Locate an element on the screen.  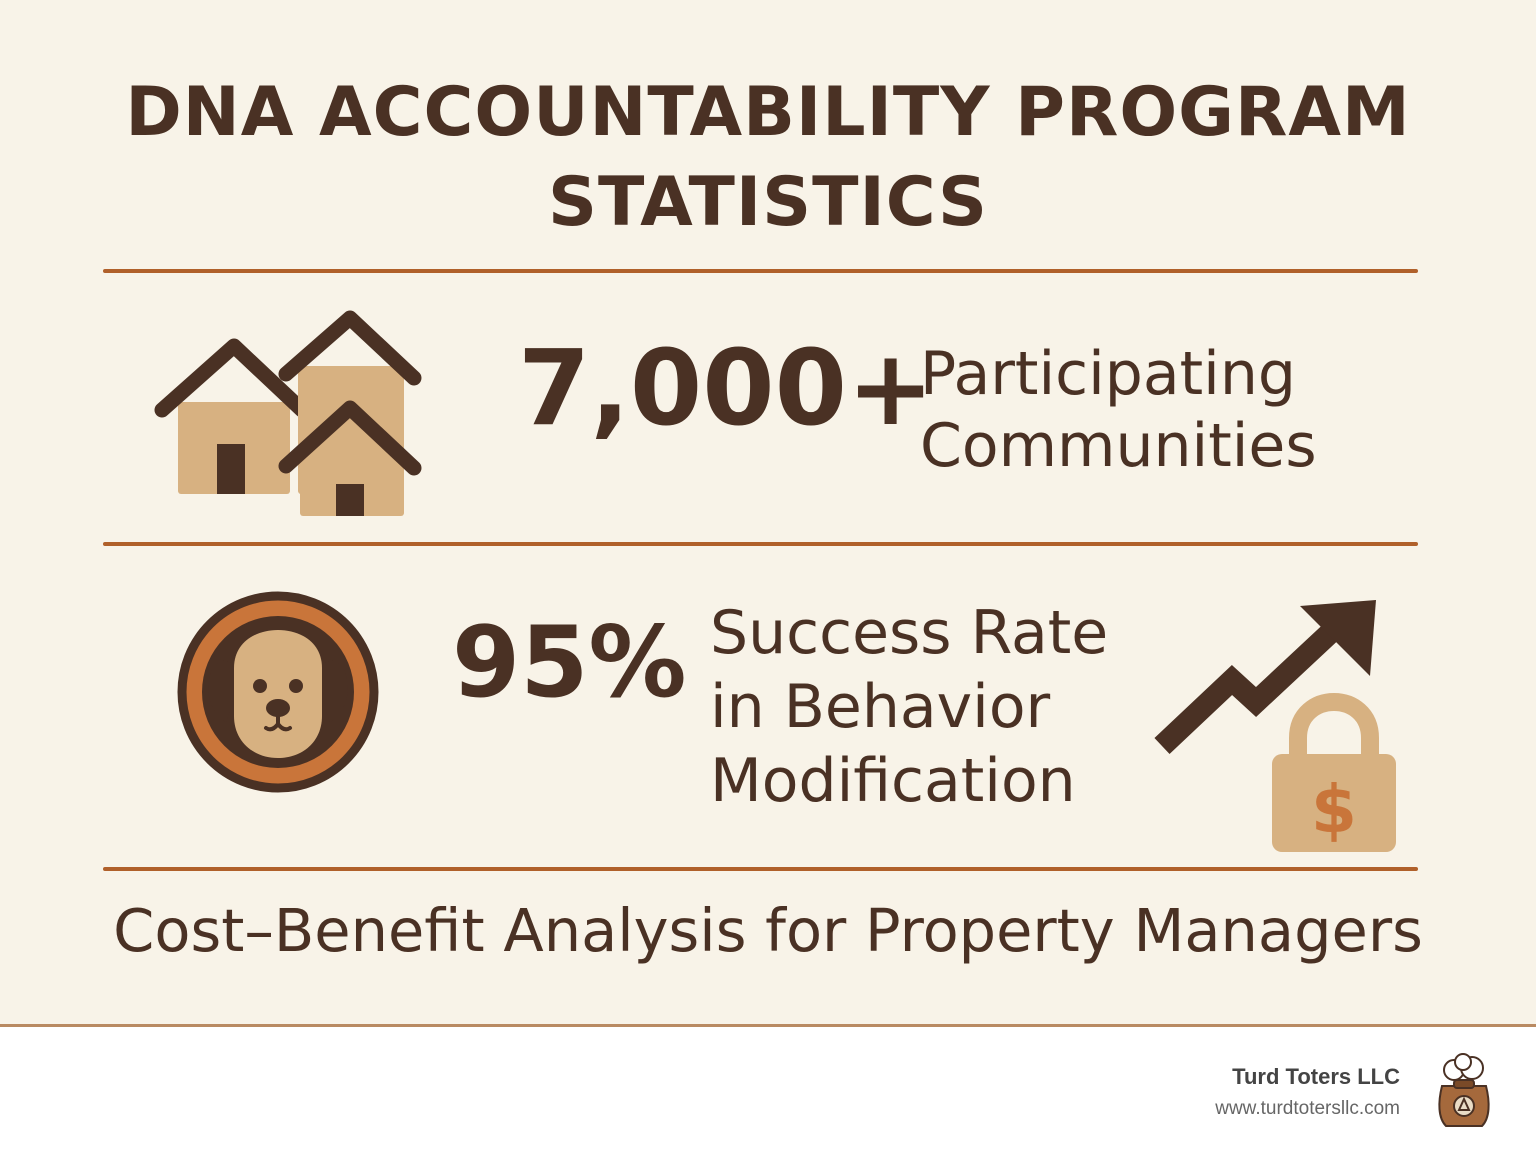
stat-communities-number: 7,000+ is located at coordinates (726, 388).